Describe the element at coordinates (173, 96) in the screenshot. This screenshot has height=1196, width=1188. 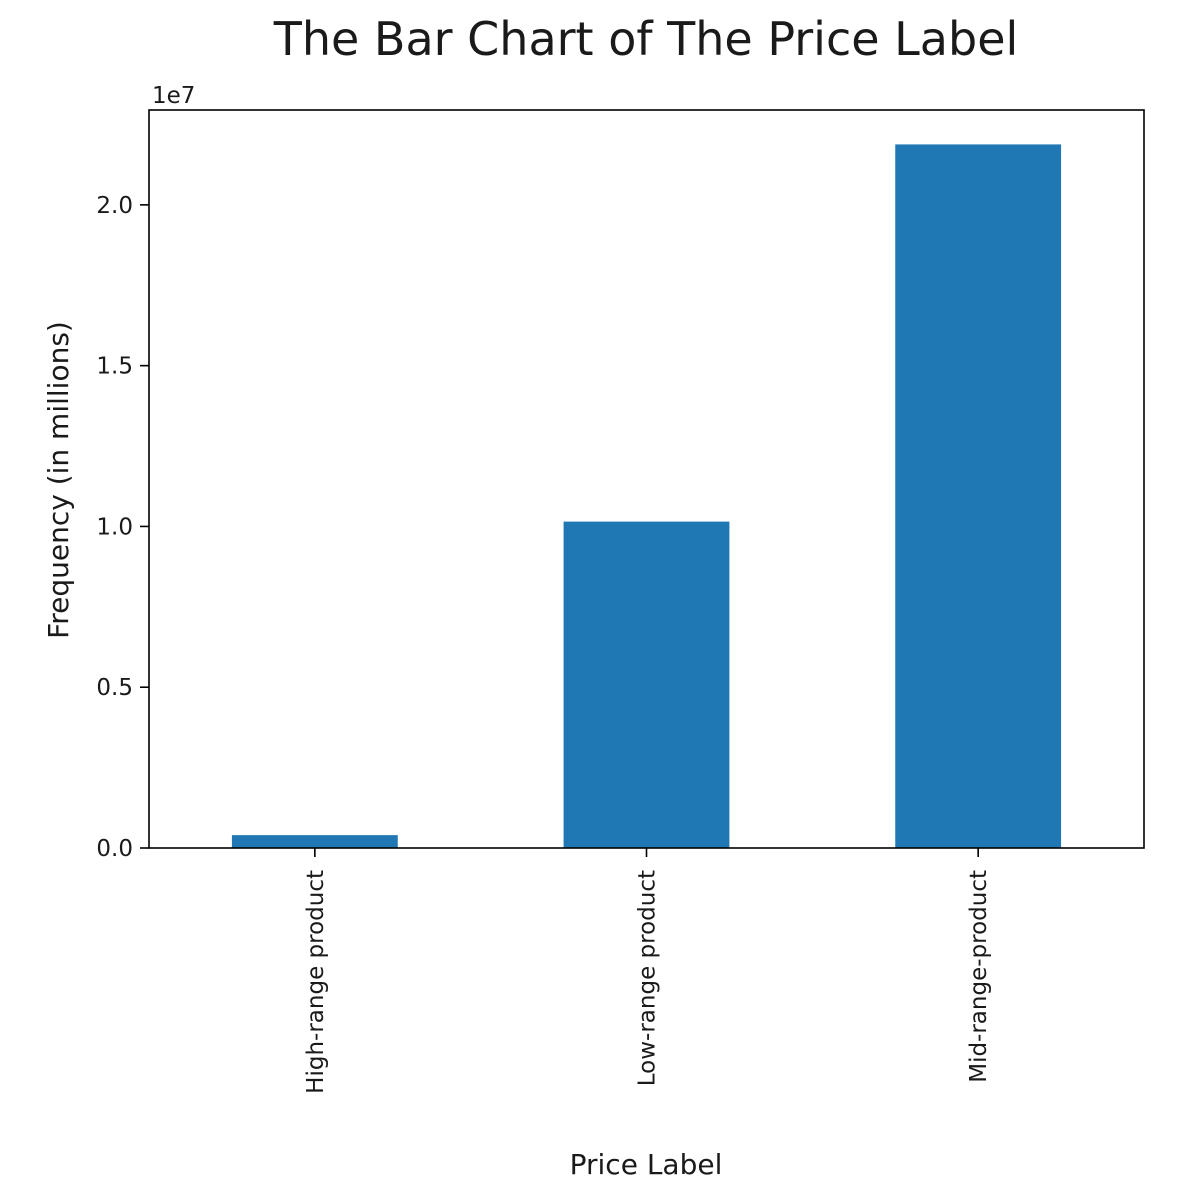
I see `y-axis-offset-text: 1e7` at that location.